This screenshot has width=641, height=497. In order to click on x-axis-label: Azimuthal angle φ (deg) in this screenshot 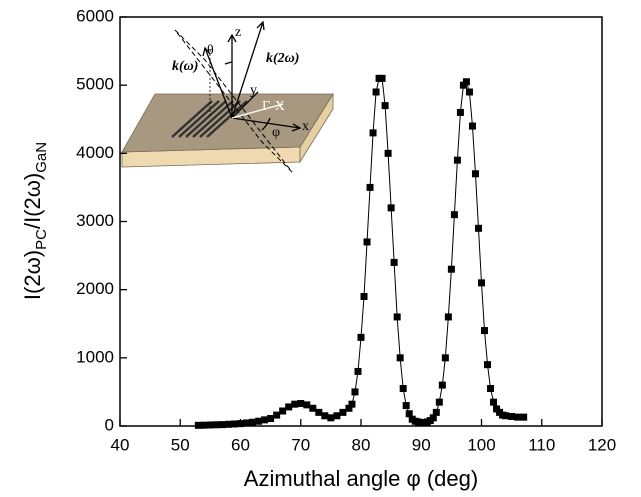, I will do `click(361, 478)`.